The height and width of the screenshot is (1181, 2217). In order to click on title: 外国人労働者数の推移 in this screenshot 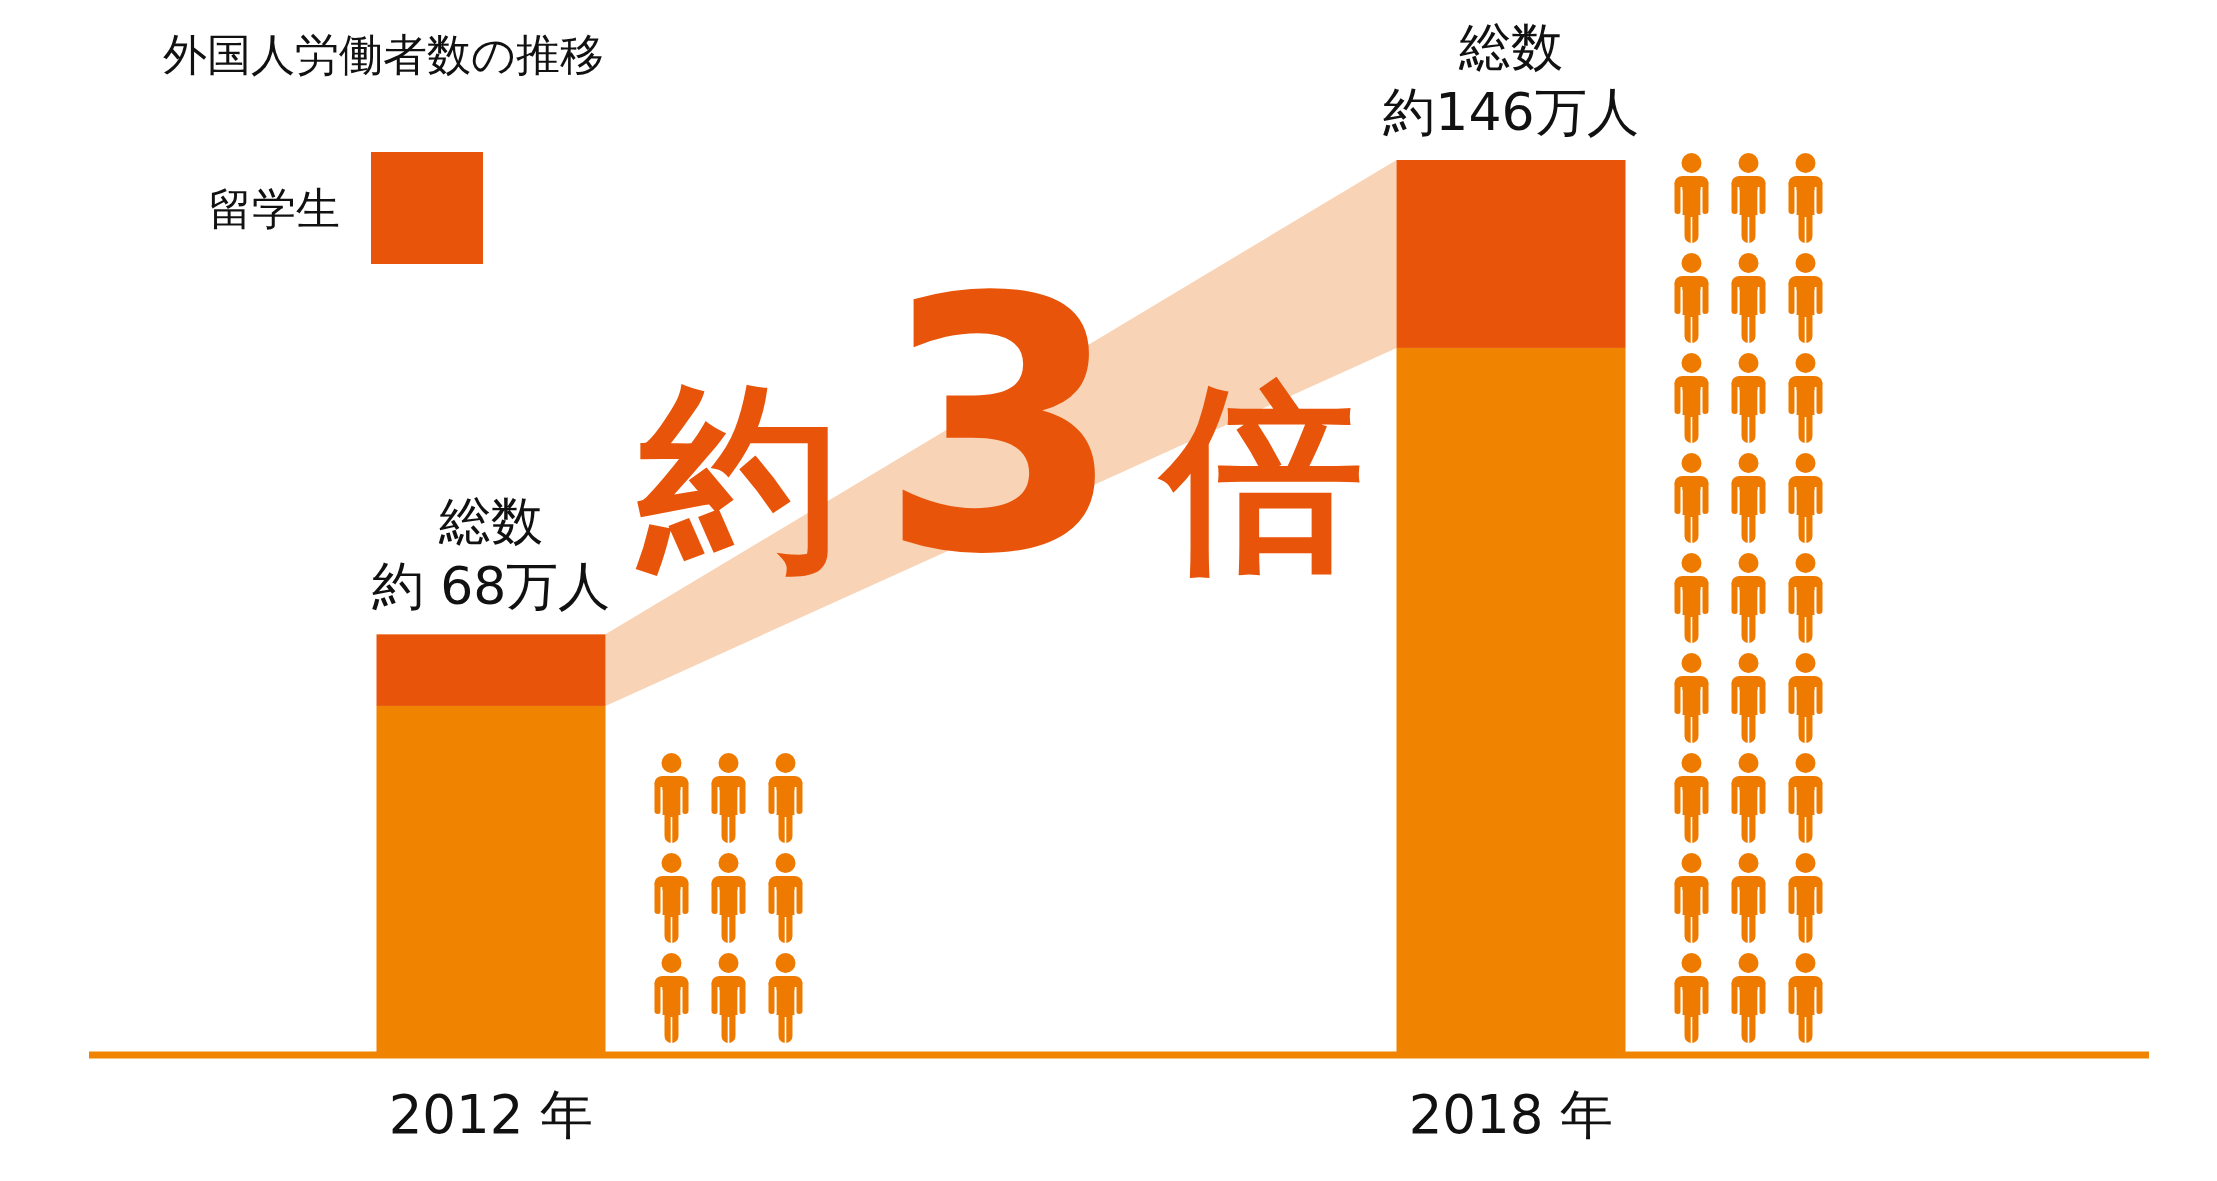, I will do `click(383, 54)`.